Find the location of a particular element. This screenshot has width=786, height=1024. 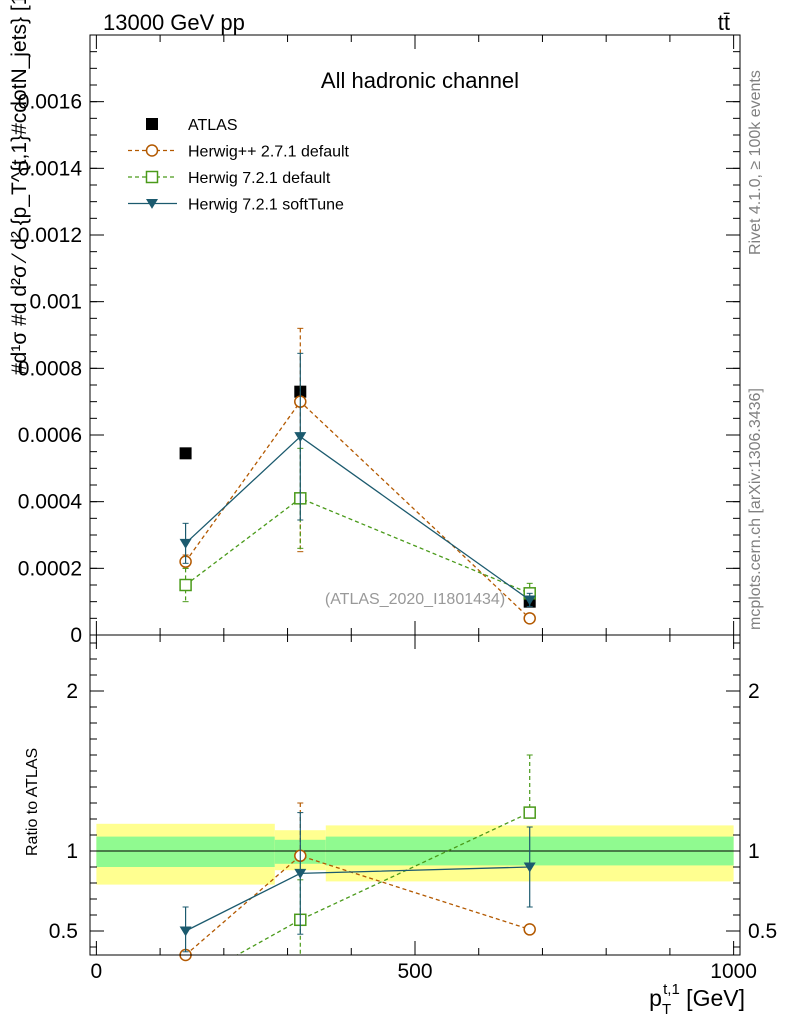

ratio-y-axis-title: Ratio to ATLAS is located at coordinates (32, 802).